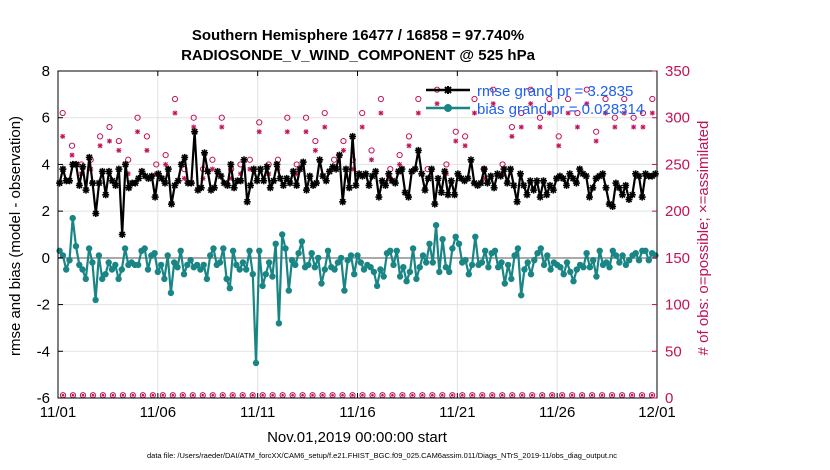  Describe the element at coordinates (448, 108) in the screenshot. I see `legend-bias-marker` at that location.